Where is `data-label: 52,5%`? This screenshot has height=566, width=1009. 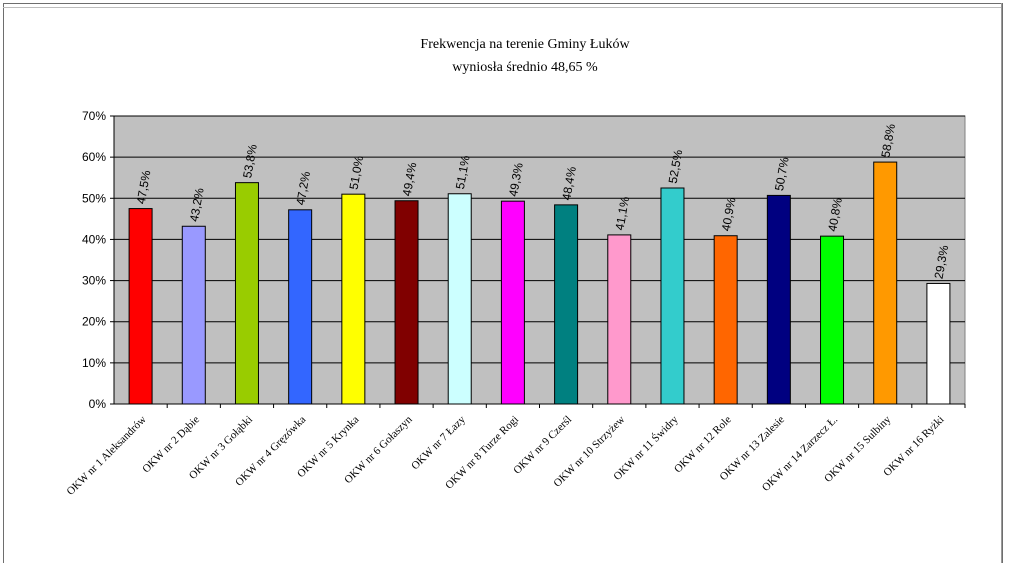
data-label: 52,5% is located at coordinates (676, 166).